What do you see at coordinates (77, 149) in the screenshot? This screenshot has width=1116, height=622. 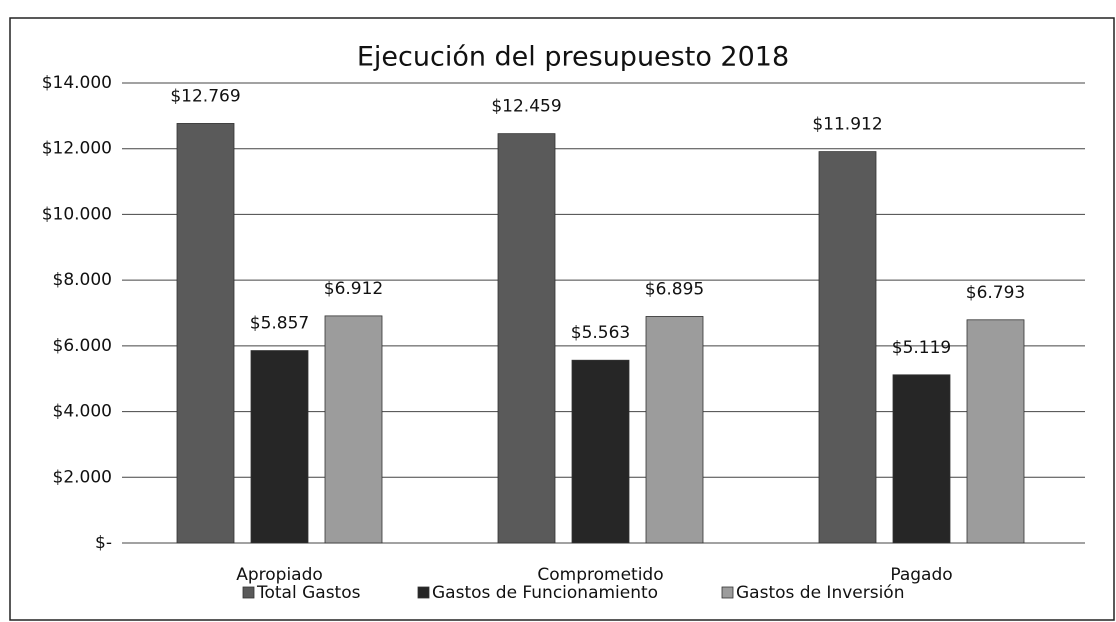 I see `y-tick-label: $12.000` at bounding box center [77, 149].